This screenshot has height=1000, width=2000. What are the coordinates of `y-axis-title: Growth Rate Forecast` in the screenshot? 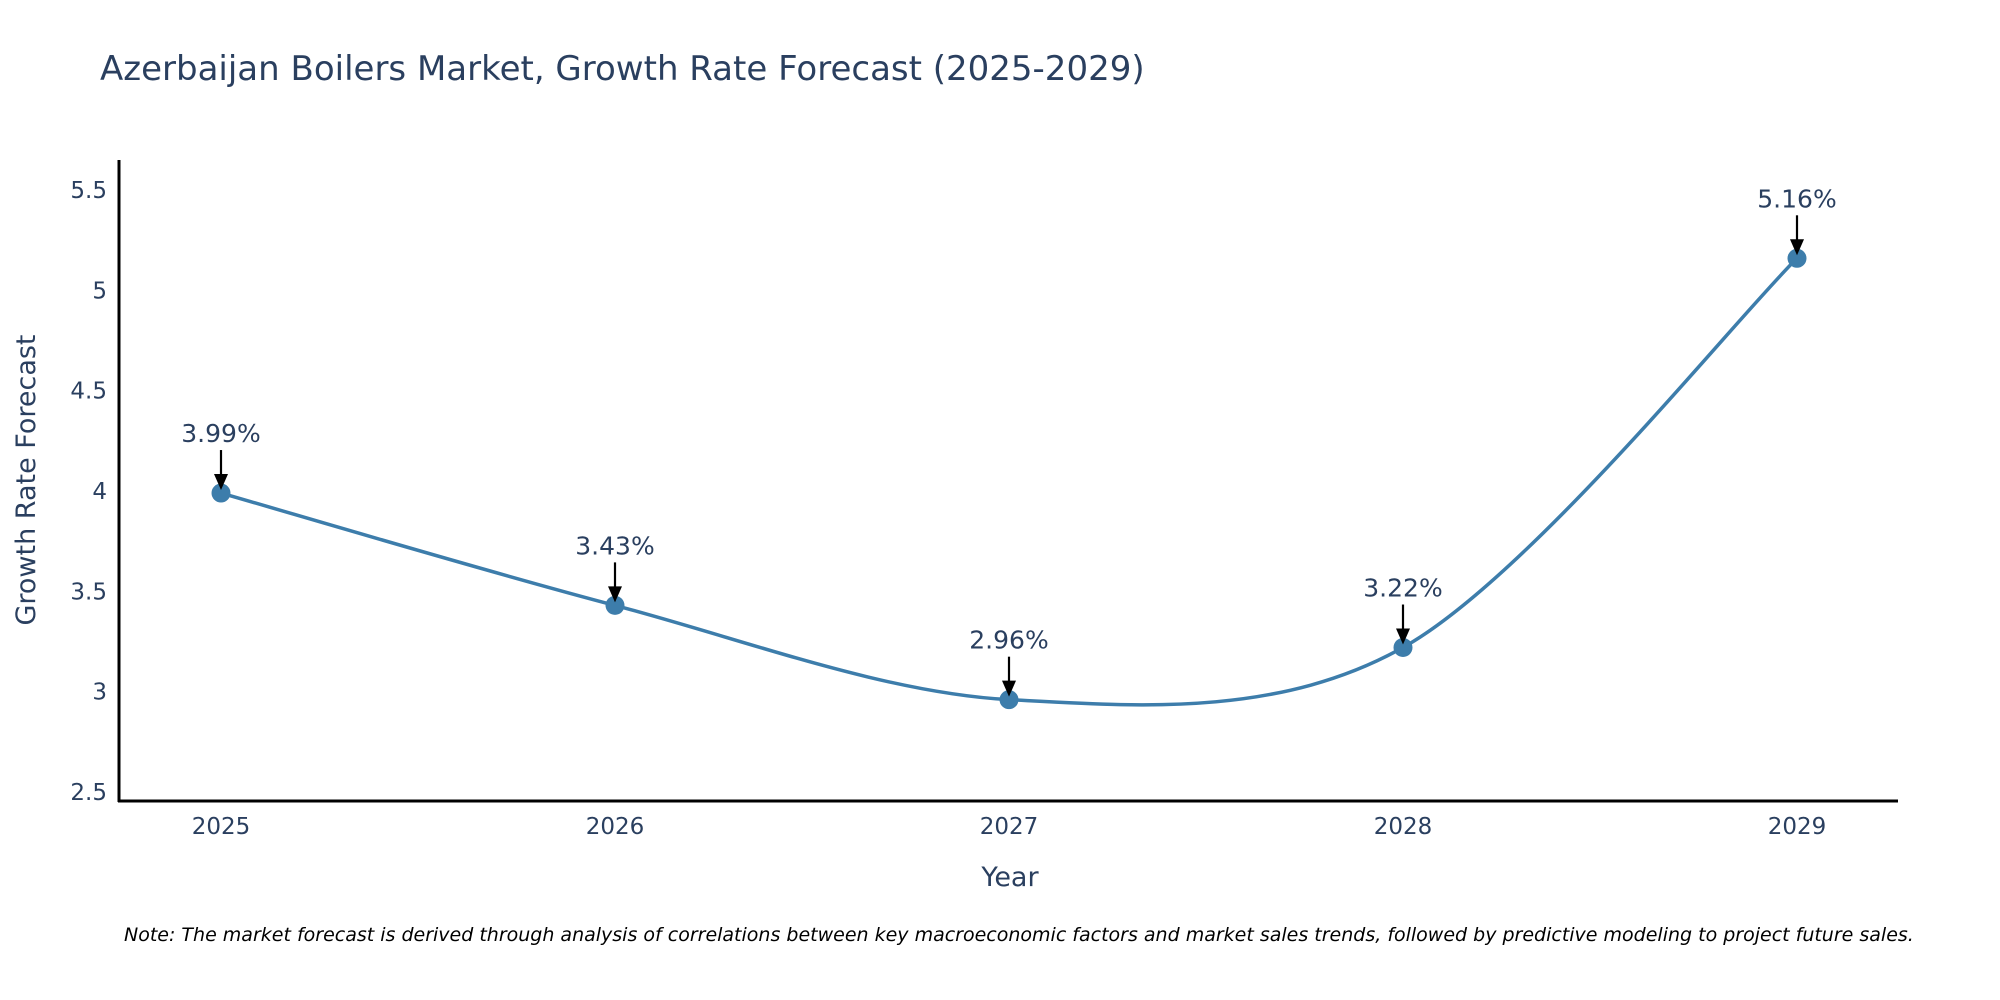 It's located at (26, 479).